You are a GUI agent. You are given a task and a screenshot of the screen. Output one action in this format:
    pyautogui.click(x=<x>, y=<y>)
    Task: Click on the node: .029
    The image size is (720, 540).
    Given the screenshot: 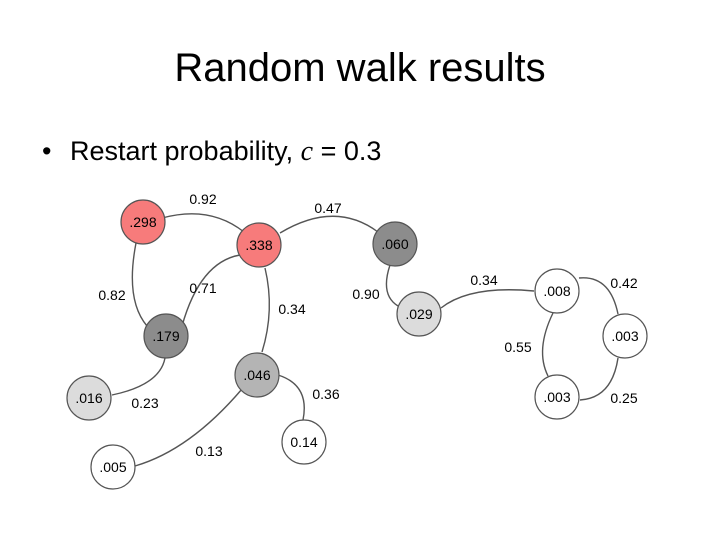 What is the action you would take?
    pyautogui.click(x=419, y=314)
    